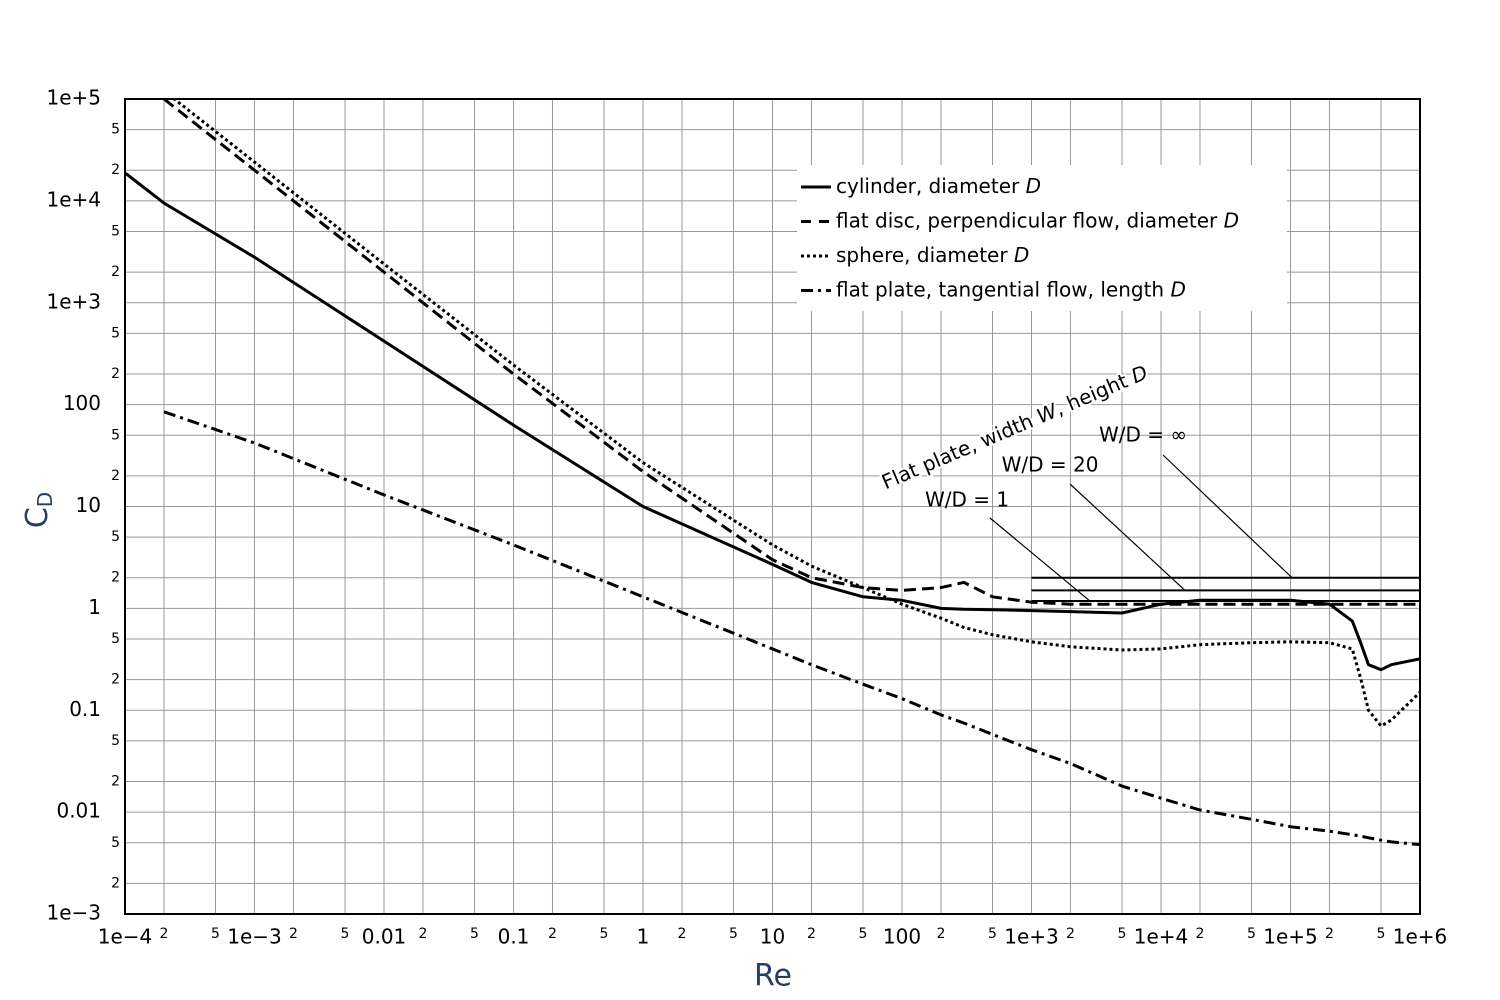  I want to click on x-tick-label: 100, so click(902, 937).